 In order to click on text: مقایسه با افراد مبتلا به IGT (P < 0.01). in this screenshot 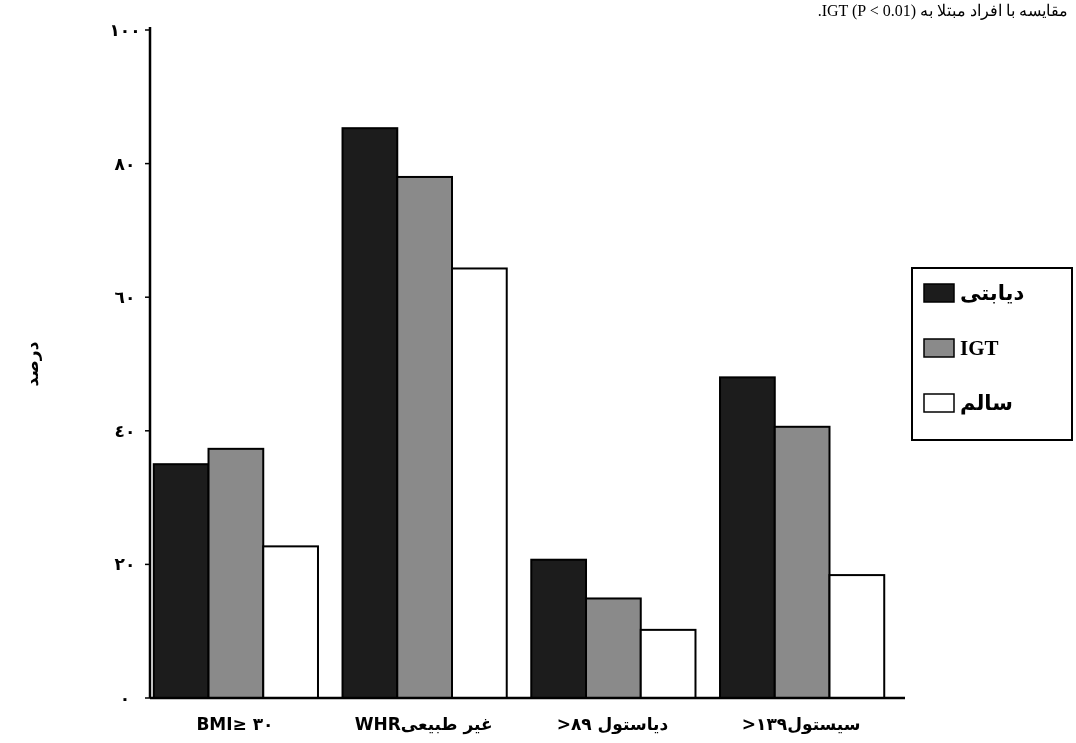, I will do `click(942, 11)`.